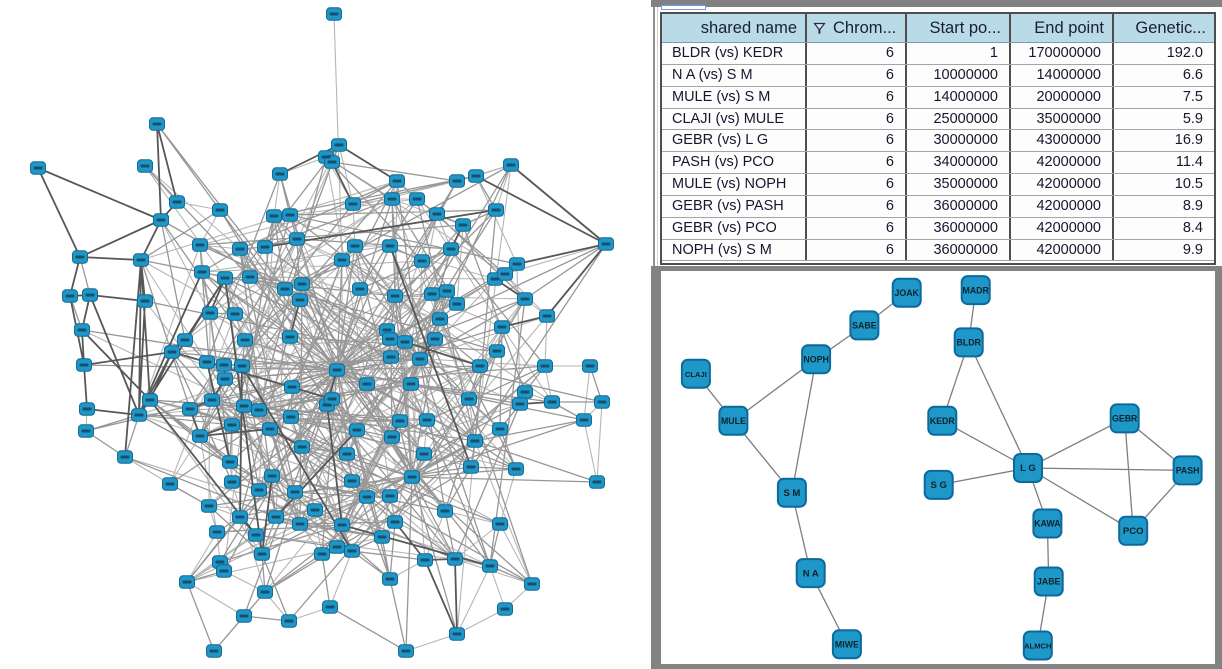 The image size is (1222, 669). What do you see at coordinates (1133, 531) in the screenshot?
I see `svg-text: PCO` at bounding box center [1133, 531].